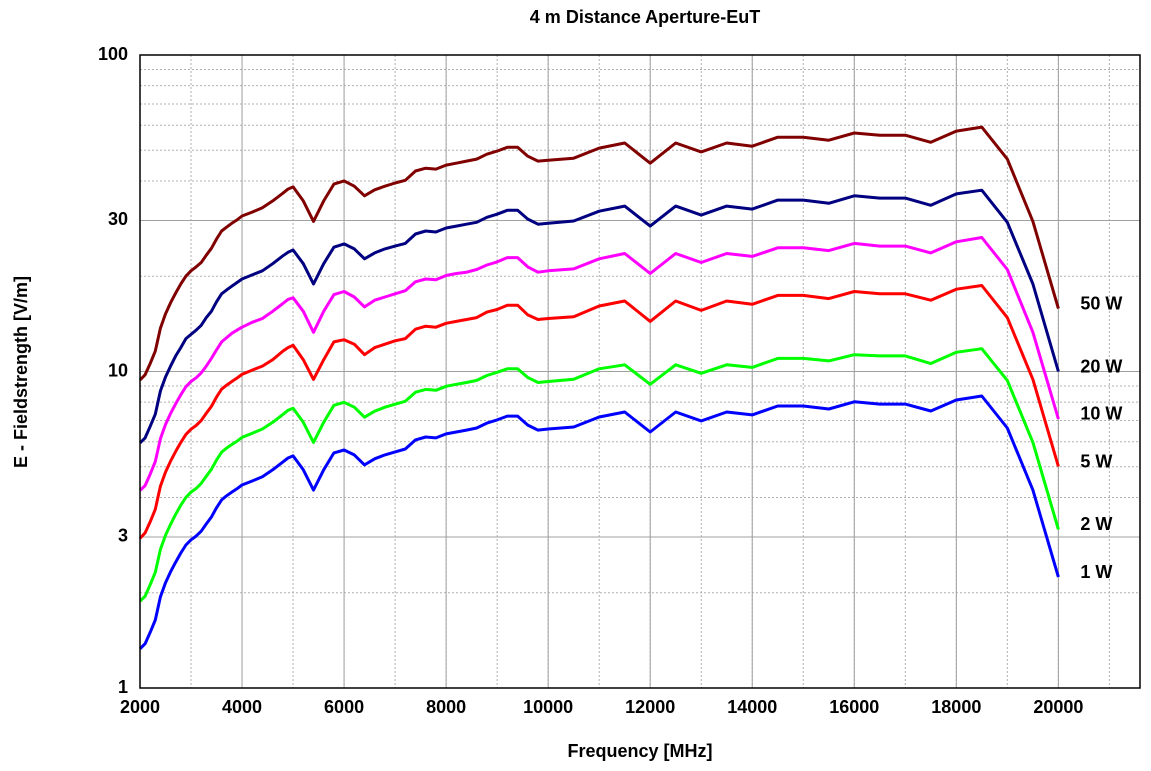 The height and width of the screenshot is (771, 1151). What do you see at coordinates (650, 707) in the screenshot?
I see `x-tick-label: 12000` at bounding box center [650, 707].